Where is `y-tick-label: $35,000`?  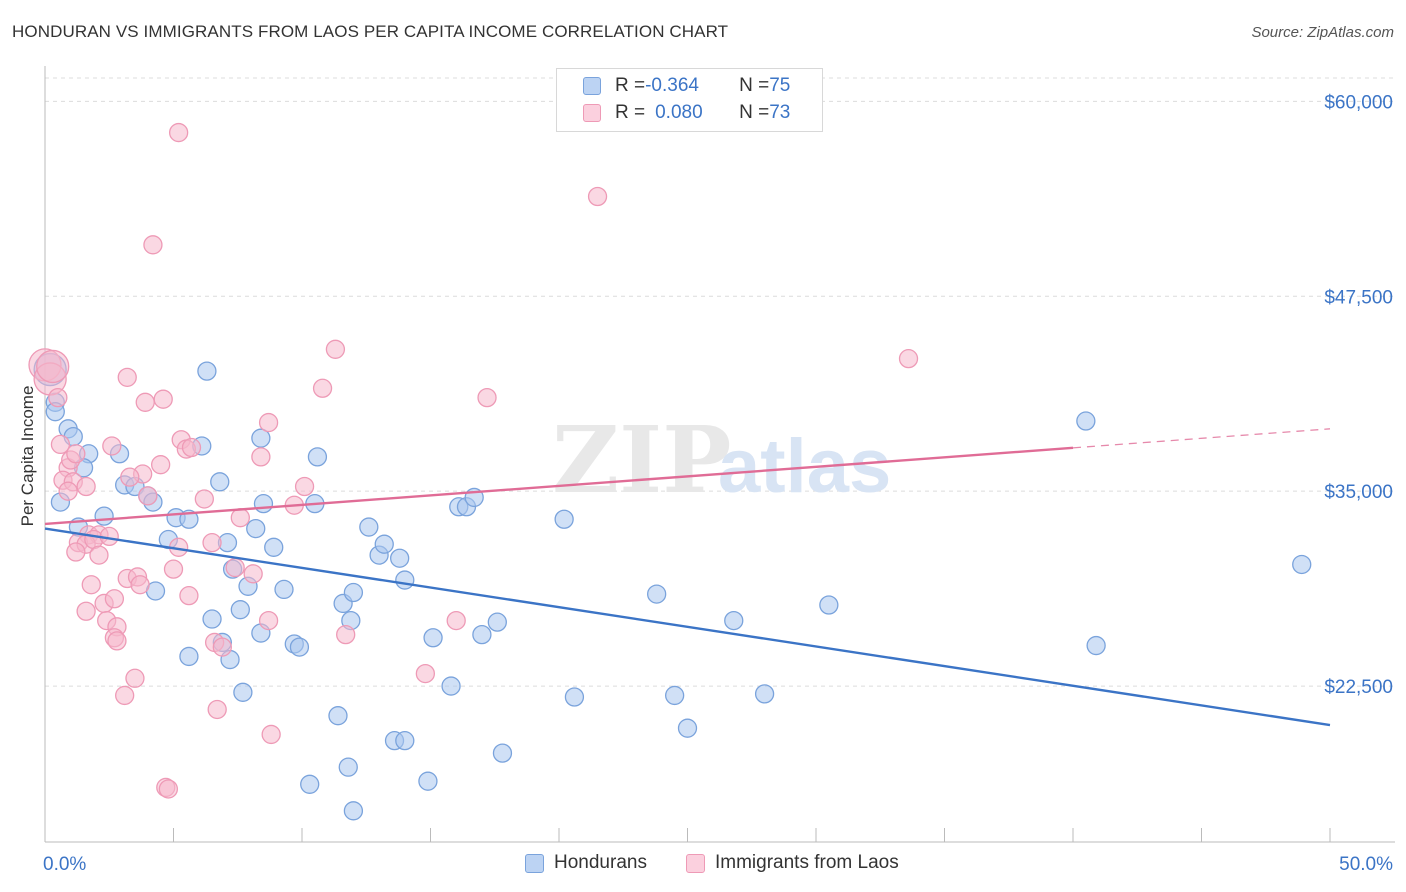
y-tick-label: $35,000 is located at coordinates (1358, 492).